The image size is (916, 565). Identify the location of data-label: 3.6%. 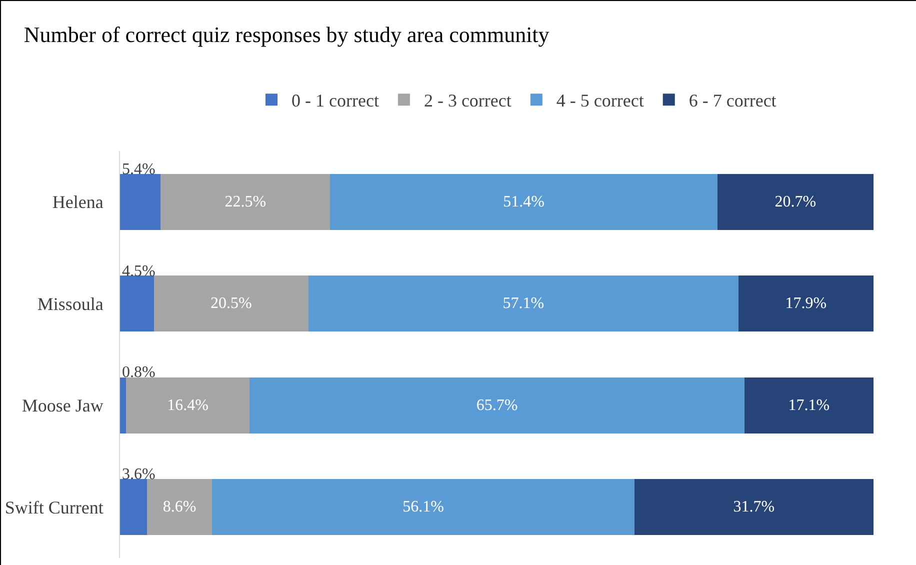
(139, 474).